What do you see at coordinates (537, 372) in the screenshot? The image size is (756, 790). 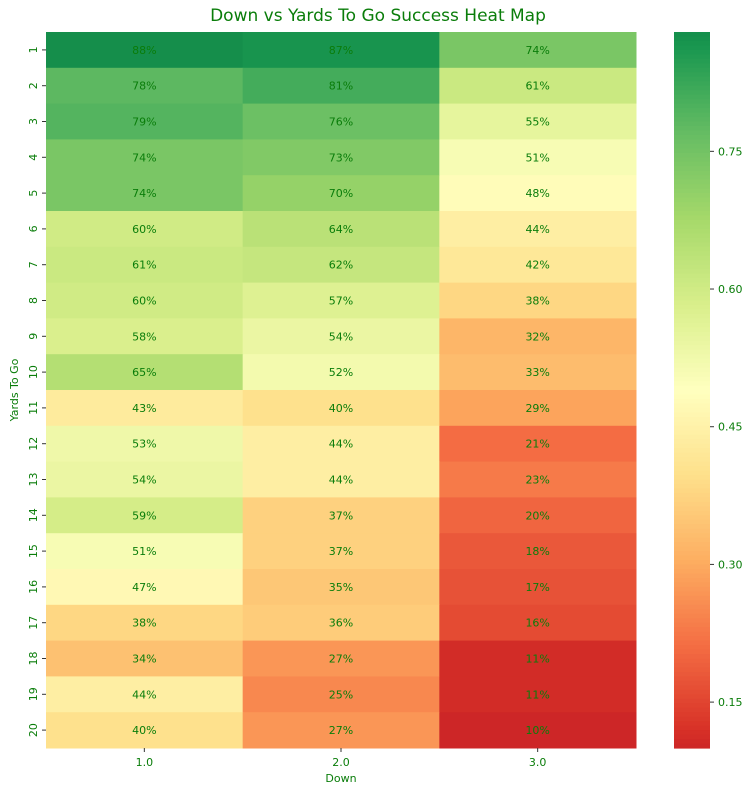 I see `cell-label: 33%` at bounding box center [537, 372].